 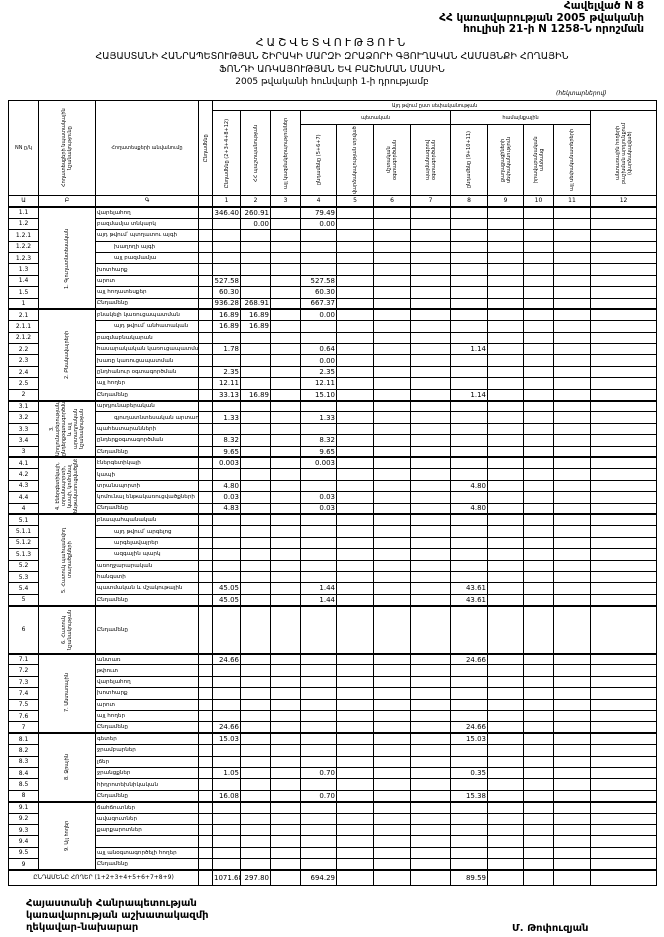 I want to click on land-type-name: էներգետիկայի, so click(x=147, y=463).